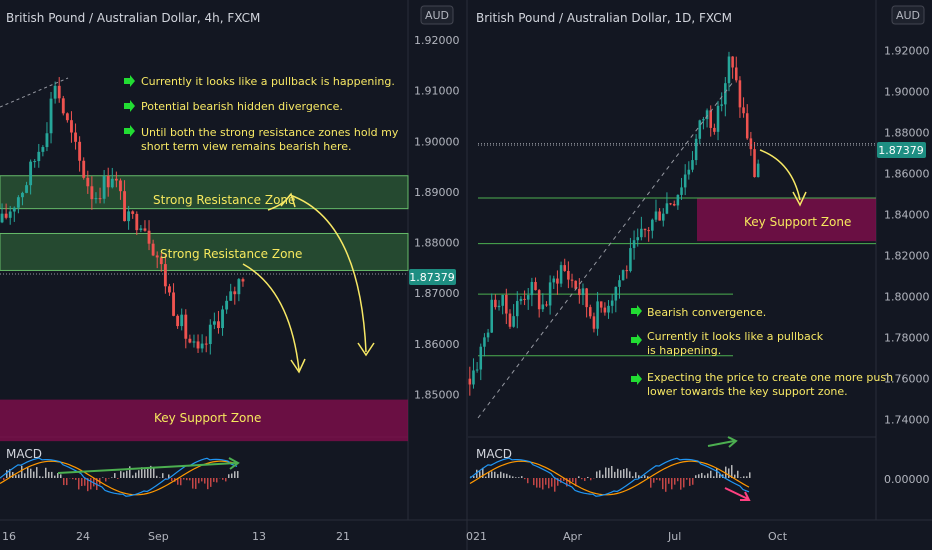 Image resolution: width=932 pixels, height=550 pixels. Describe the element at coordinates (437, 15) in the screenshot. I see `left-currency-badge` at that location.